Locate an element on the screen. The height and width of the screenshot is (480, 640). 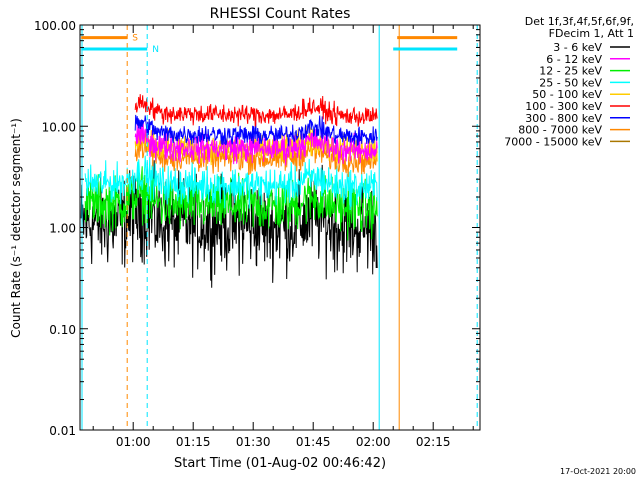
x-tick-label-4: 02:00 is located at coordinates (373, 442).